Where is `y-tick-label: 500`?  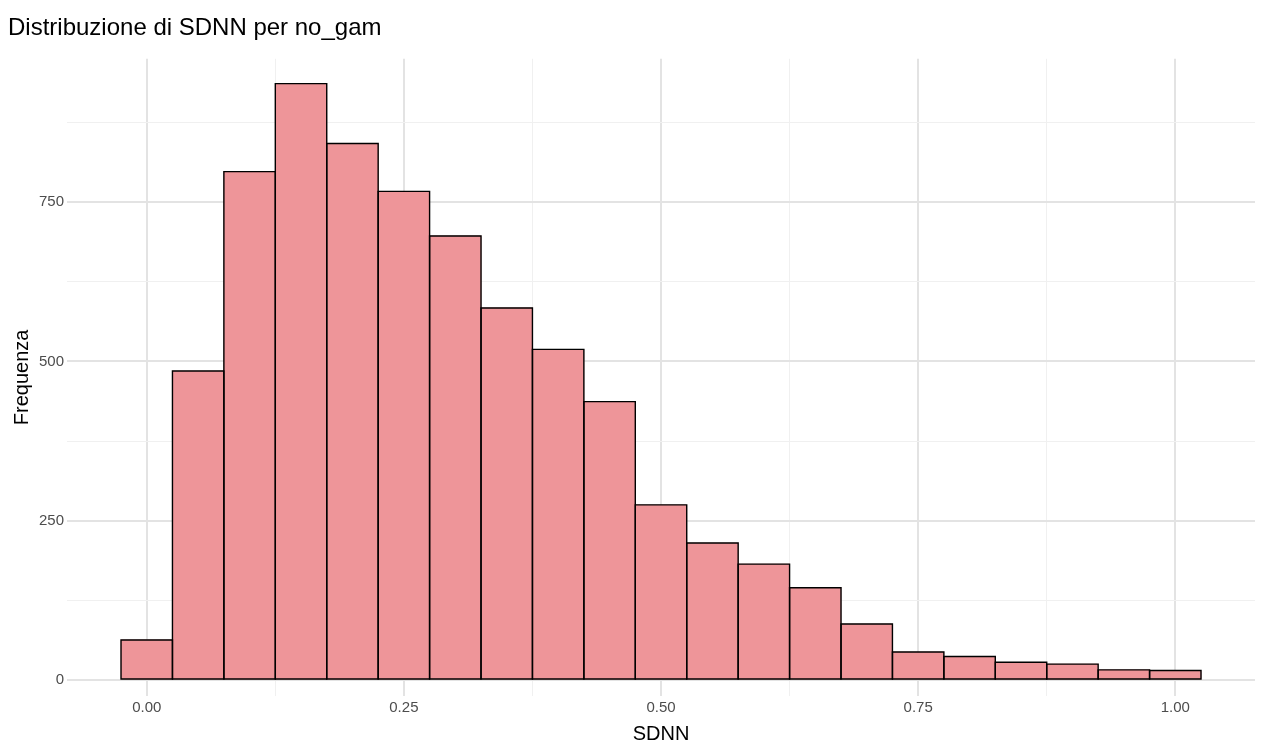 y-tick-label: 500 is located at coordinates (52, 360).